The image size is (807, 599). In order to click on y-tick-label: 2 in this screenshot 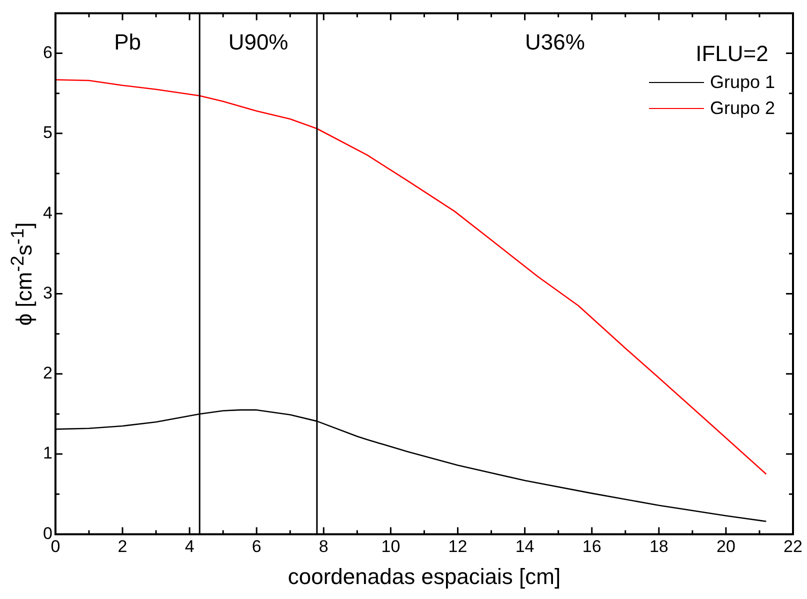, I will do `click(47, 373)`.